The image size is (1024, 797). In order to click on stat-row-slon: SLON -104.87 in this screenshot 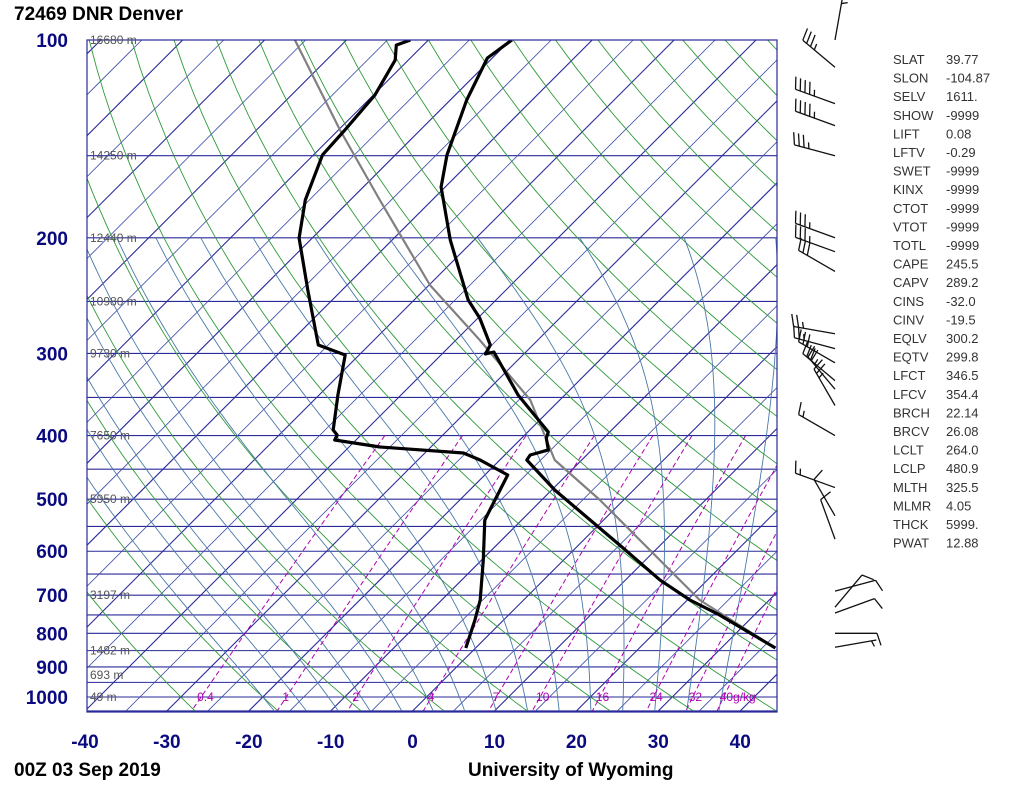, I will do `click(941, 78)`.